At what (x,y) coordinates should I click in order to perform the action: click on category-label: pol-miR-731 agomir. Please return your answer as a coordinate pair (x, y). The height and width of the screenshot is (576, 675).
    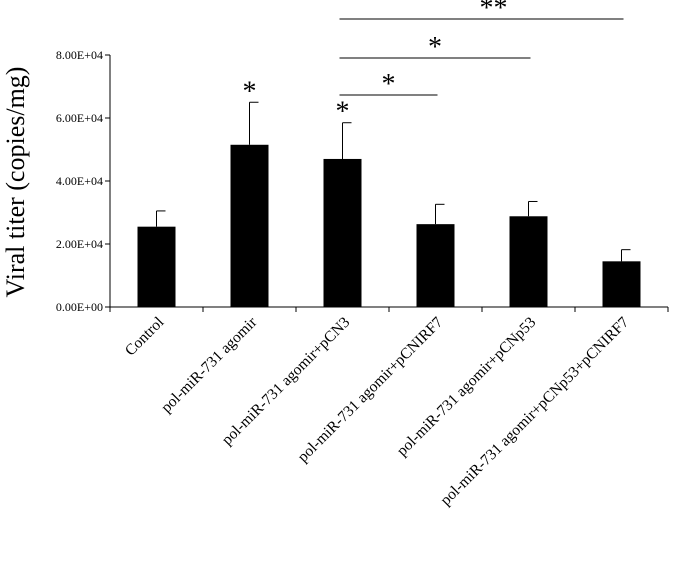
    Looking at the image, I should click on (209, 364).